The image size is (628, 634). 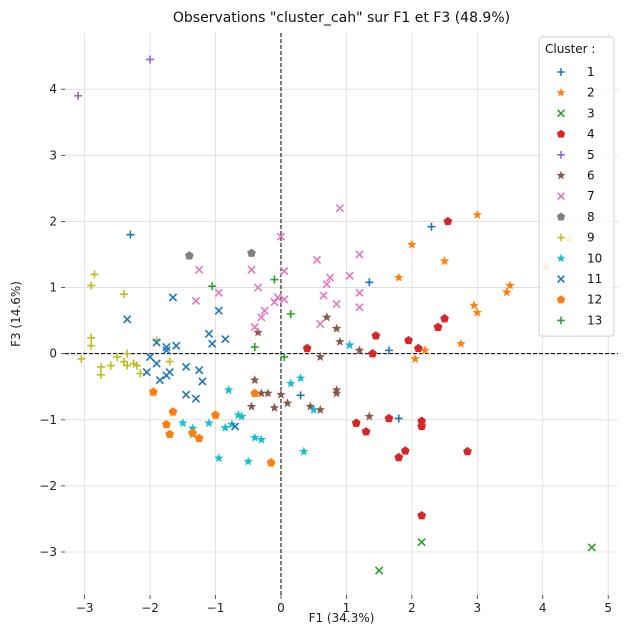 What do you see at coordinates (579, 300) in the screenshot?
I see `legend-item: 12` at bounding box center [579, 300].